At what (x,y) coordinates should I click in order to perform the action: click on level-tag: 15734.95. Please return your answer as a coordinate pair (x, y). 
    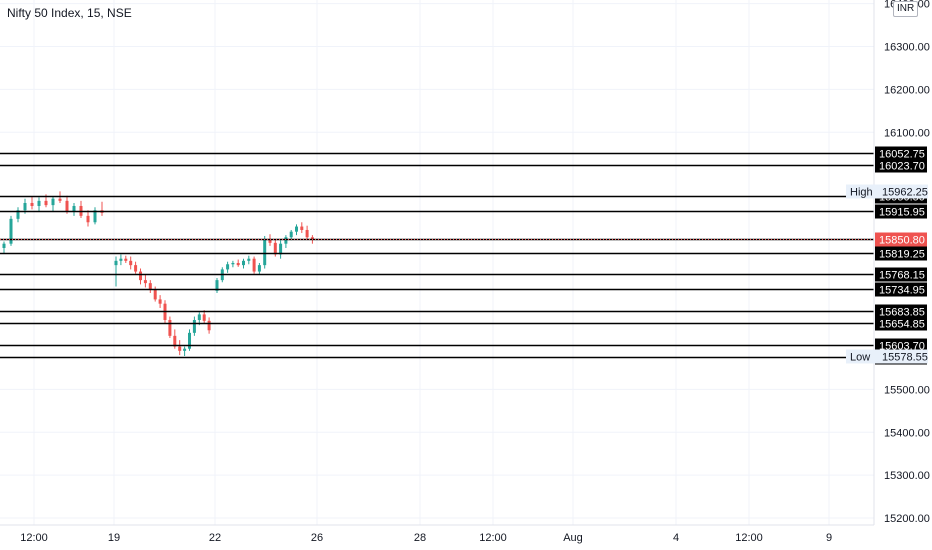
    Looking at the image, I should click on (901, 289).